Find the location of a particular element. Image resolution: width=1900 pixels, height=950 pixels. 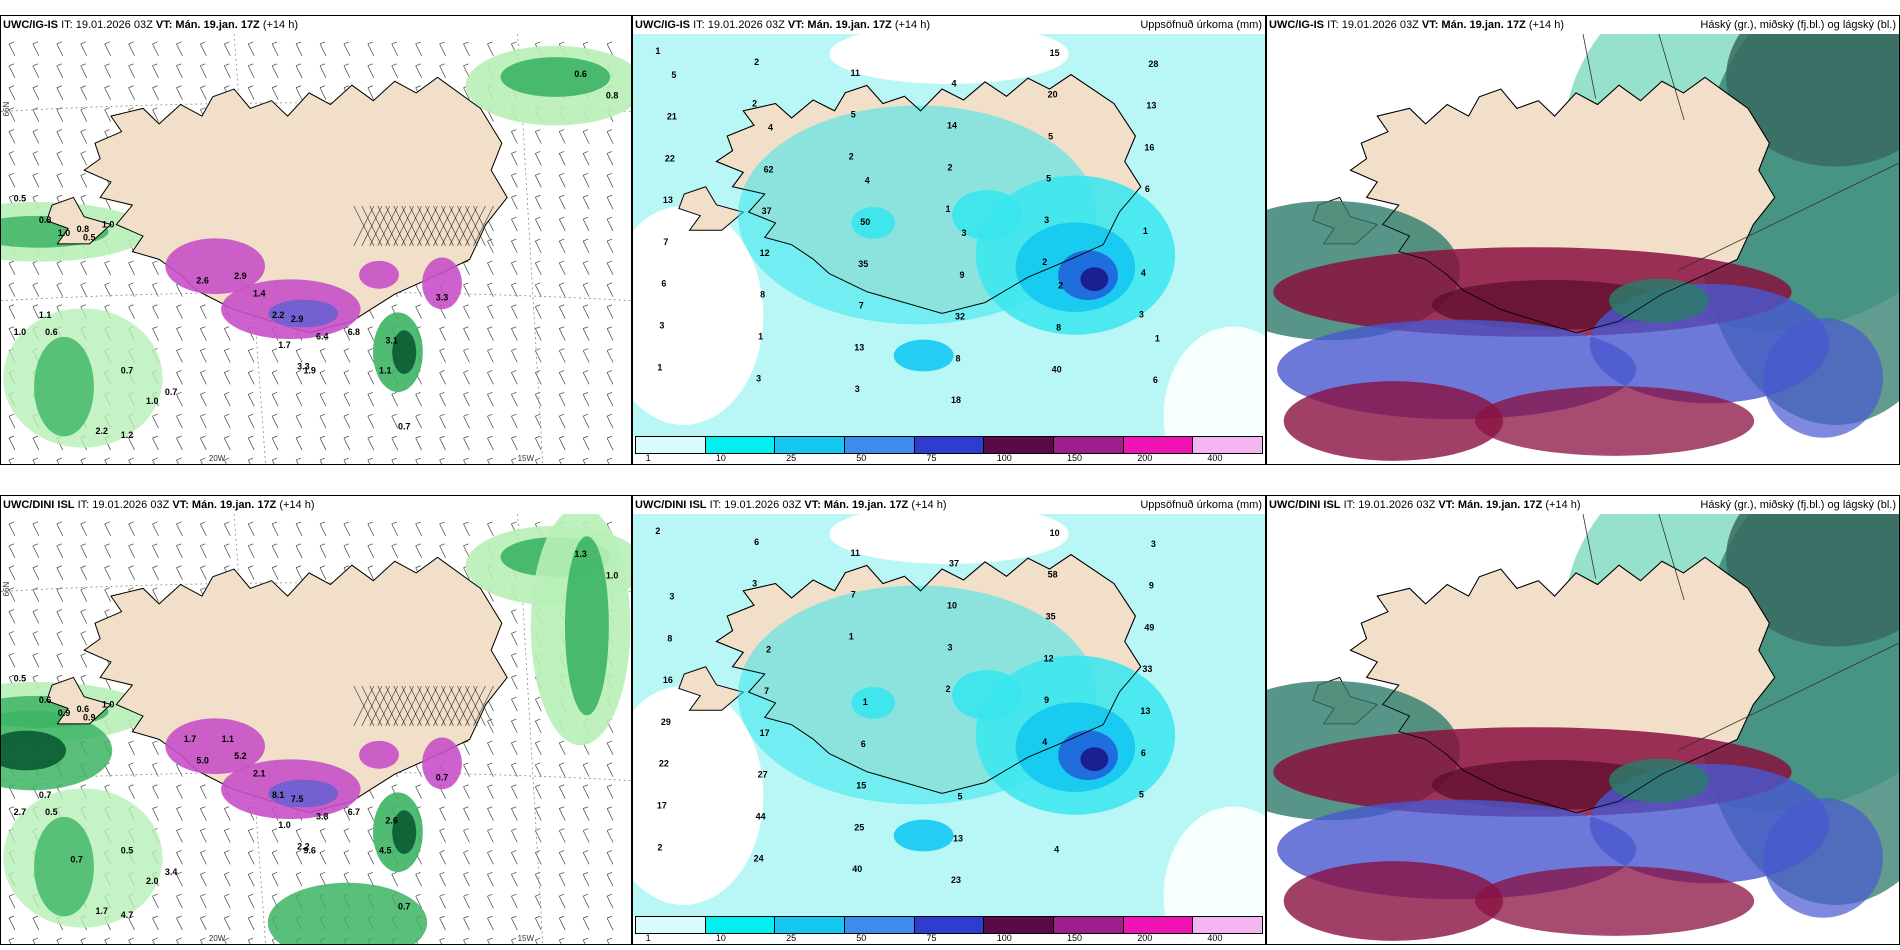

value-label: 20 is located at coordinates (1053, 95).